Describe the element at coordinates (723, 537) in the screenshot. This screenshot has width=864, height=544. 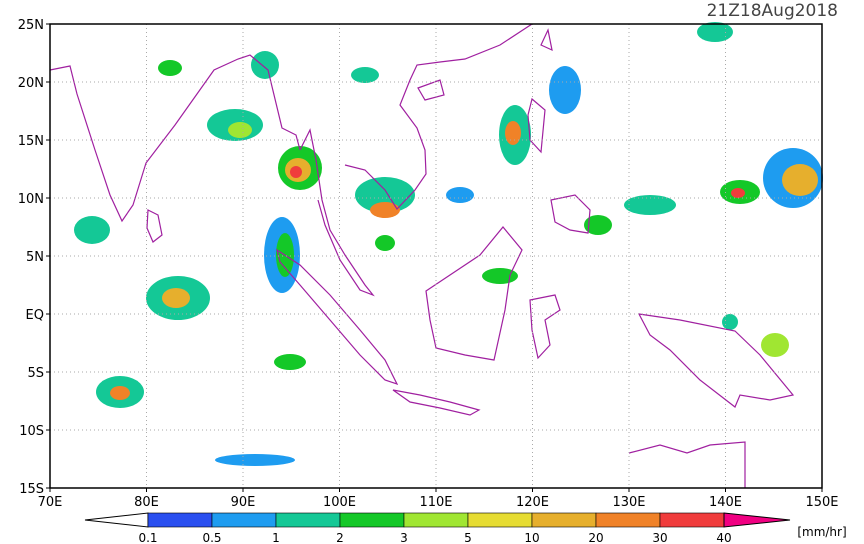
I see `colorbar-label: 40` at that location.